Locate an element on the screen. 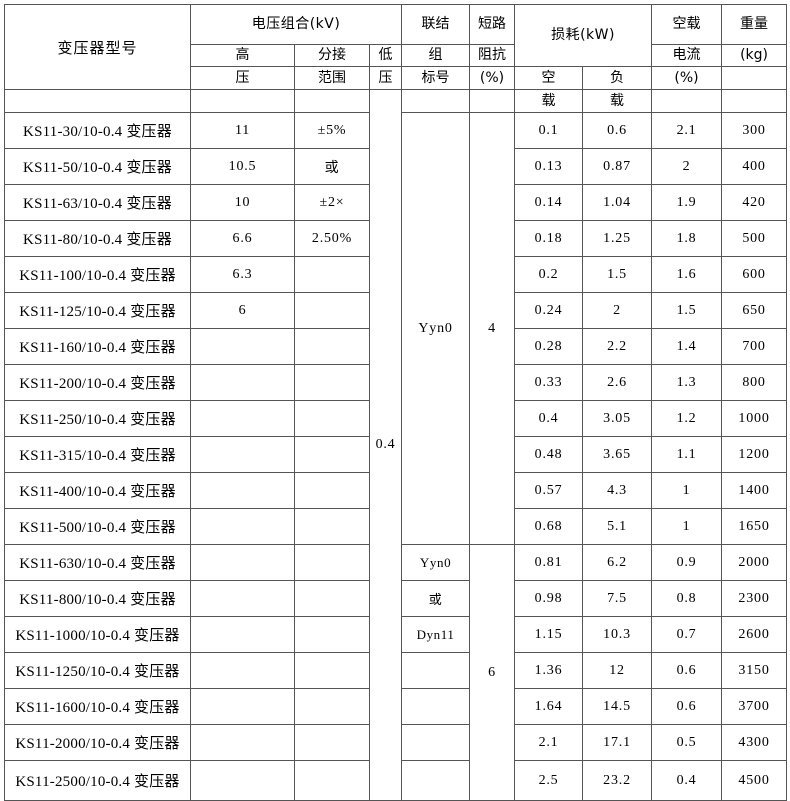 The width and height of the screenshot is (790, 801). cell-load-loss: 10.3 is located at coordinates (617, 634).